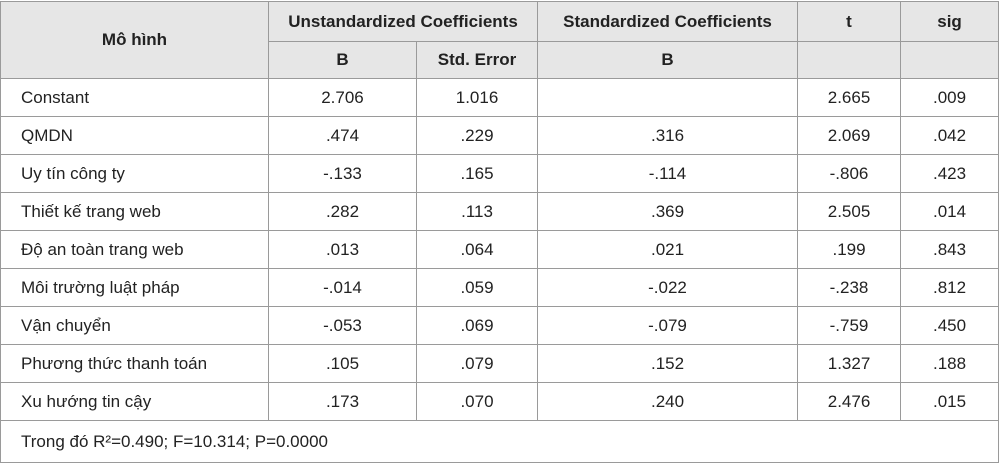  I want to click on table-row: Constant 2.706 1.016 2.665.009, so click(500, 97).